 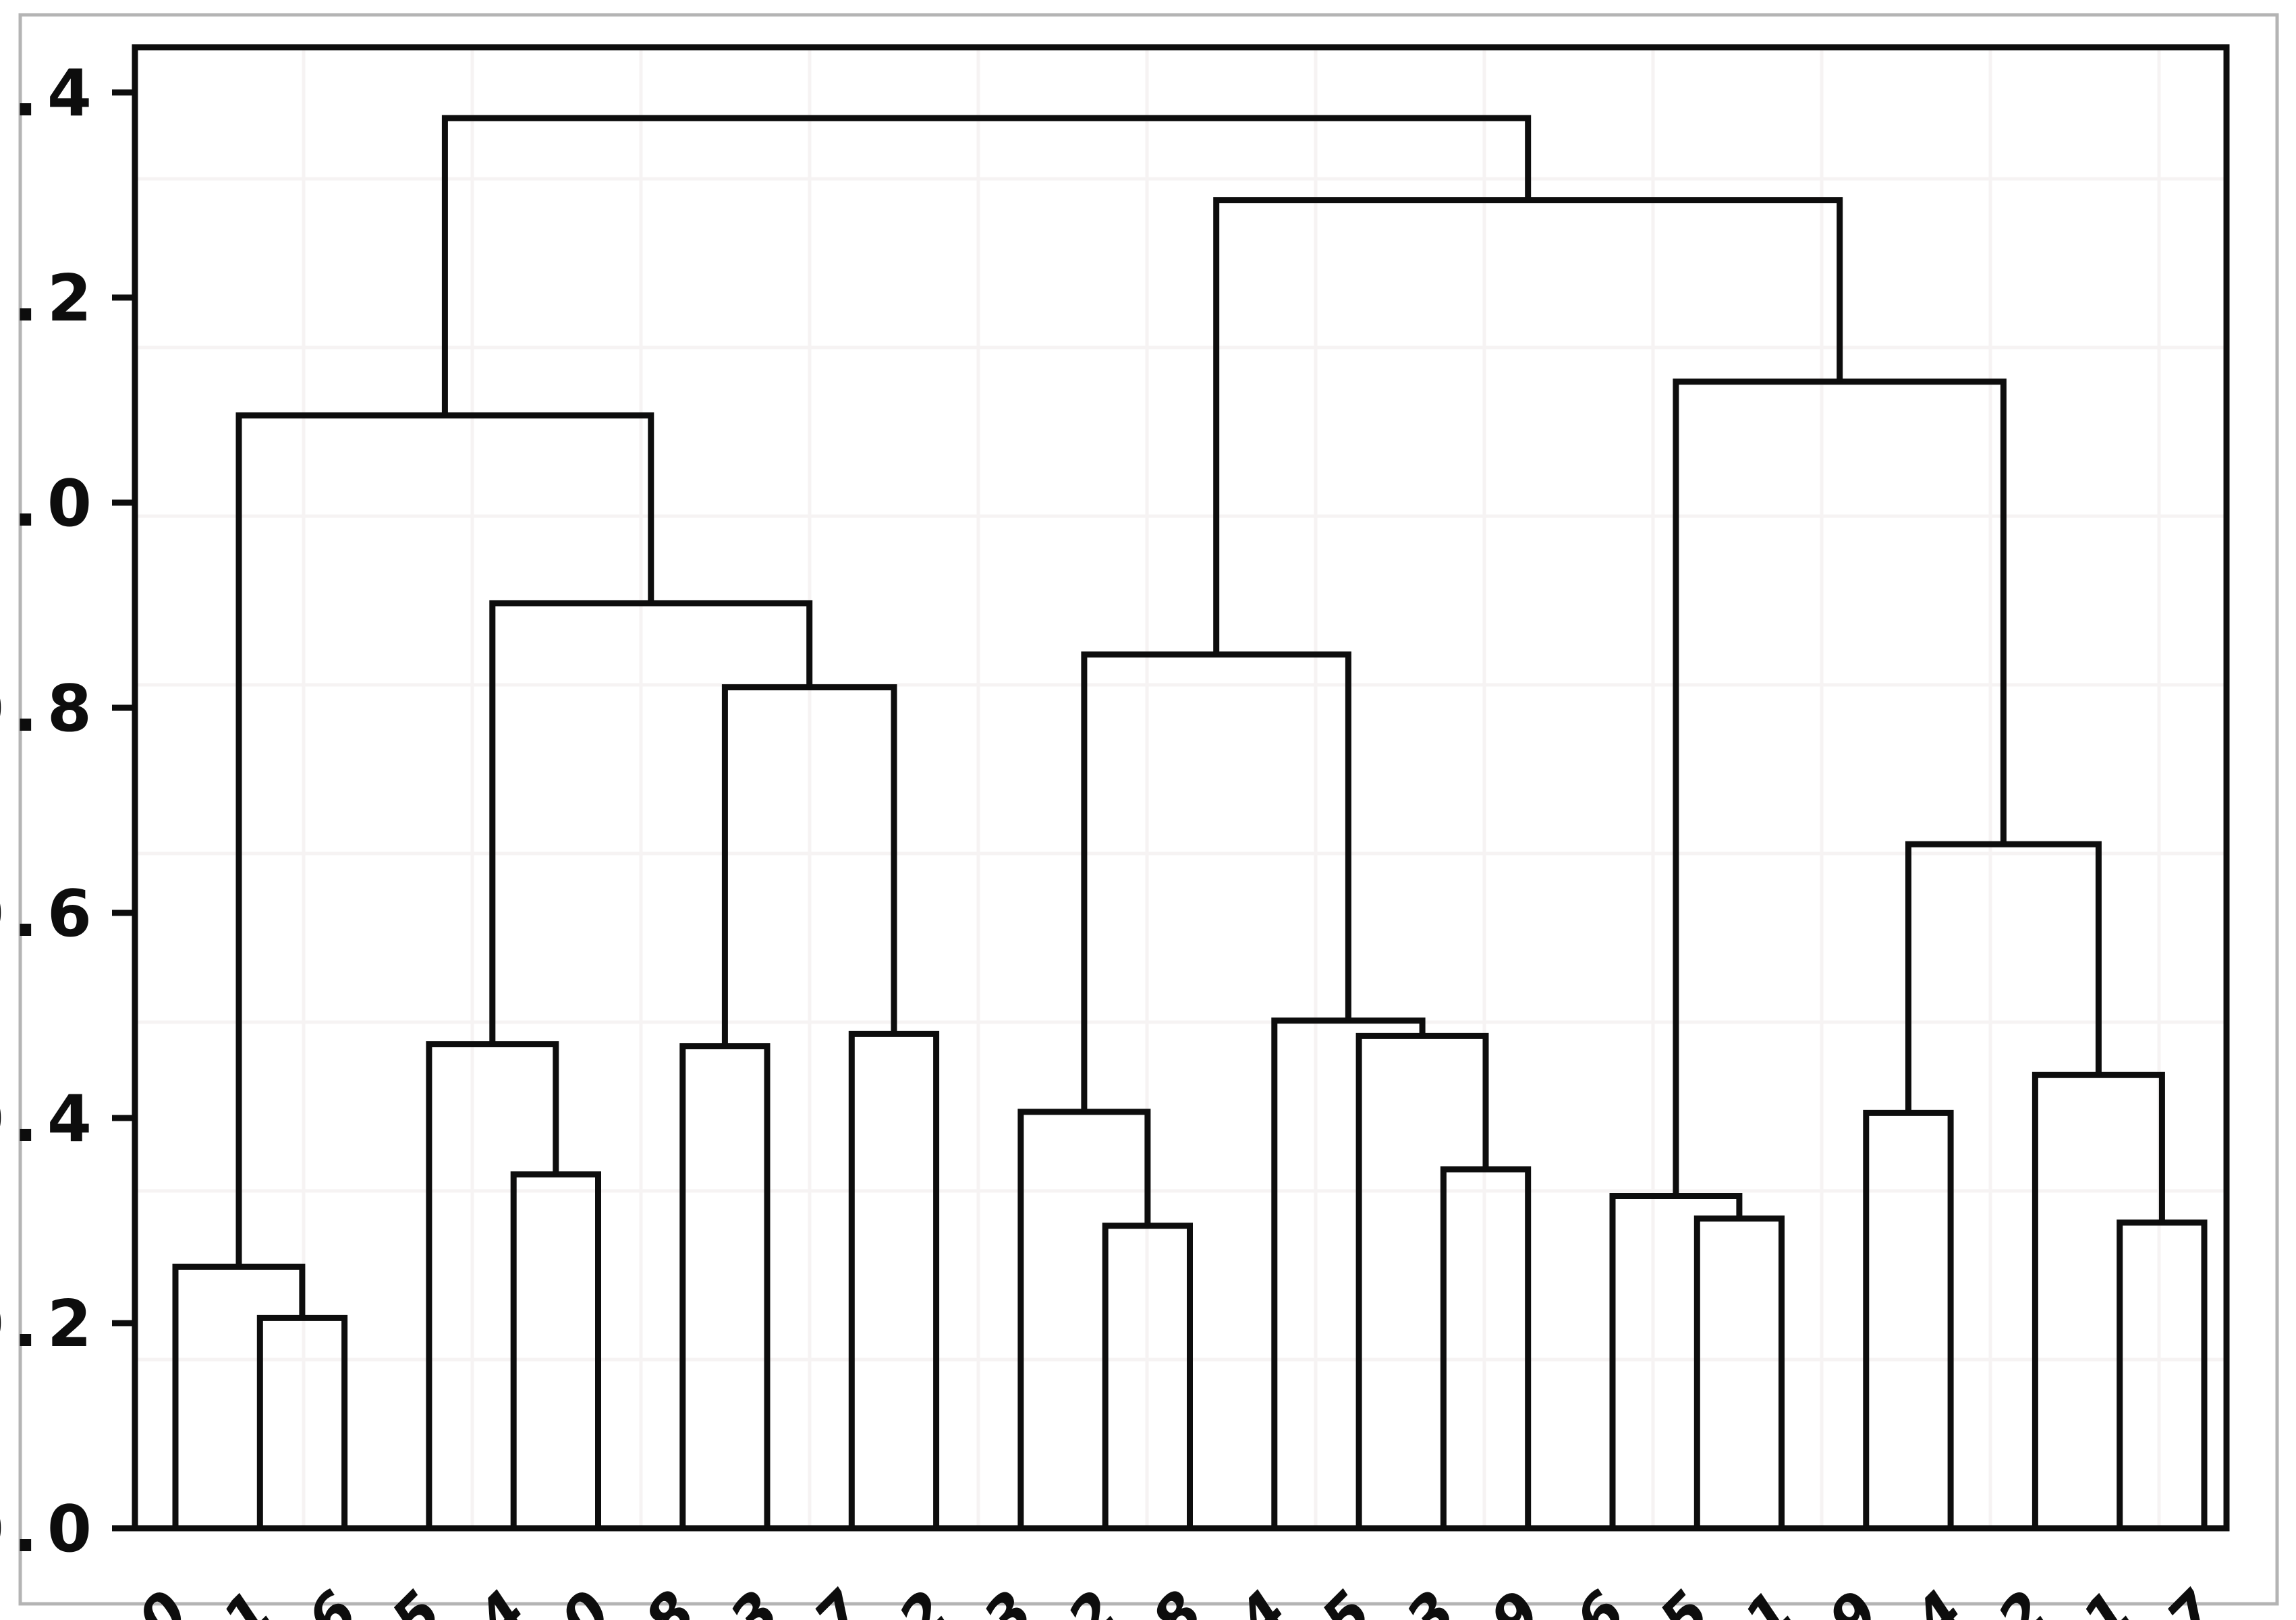 What do you see at coordinates (50, 1529) in the screenshot?
I see `y-axis-tick-label: 0.0` at bounding box center [50, 1529].